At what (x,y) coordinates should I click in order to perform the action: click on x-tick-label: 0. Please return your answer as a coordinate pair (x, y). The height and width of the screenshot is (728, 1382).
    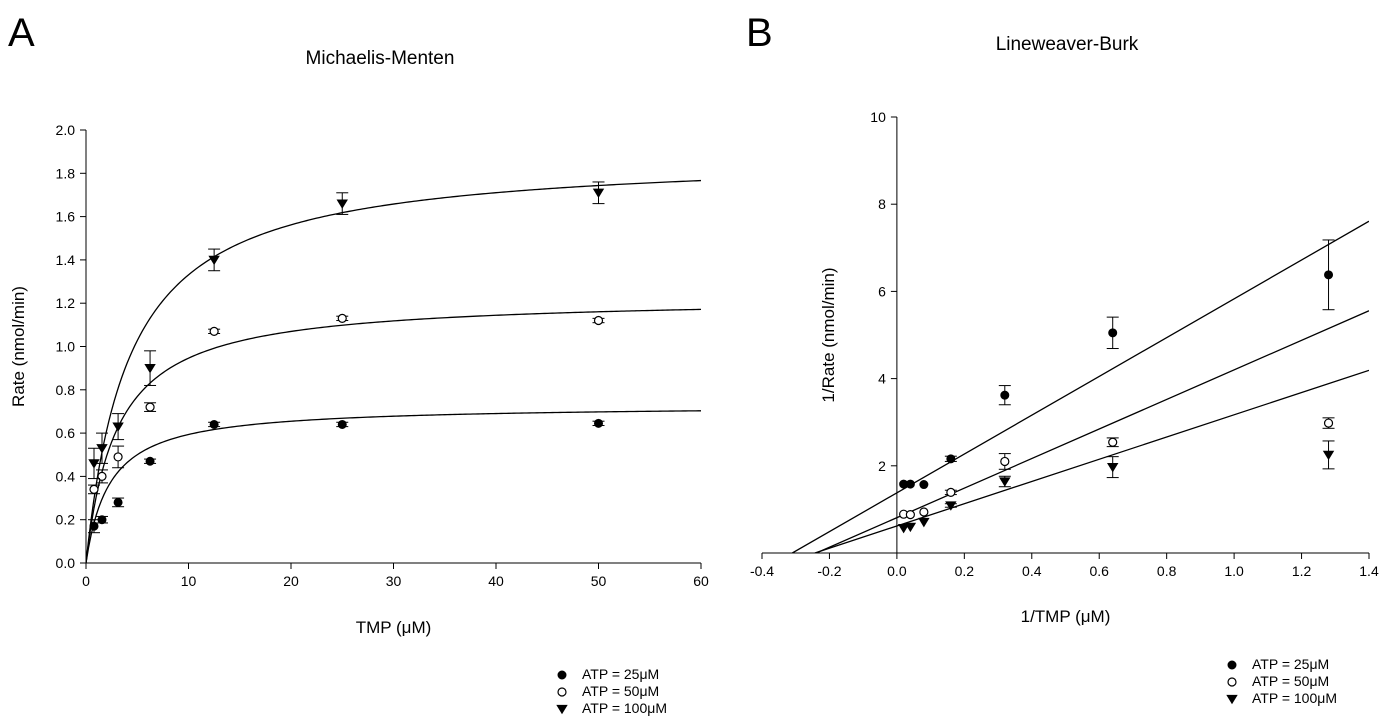
    Looking at the image, I should click on (86, 581).